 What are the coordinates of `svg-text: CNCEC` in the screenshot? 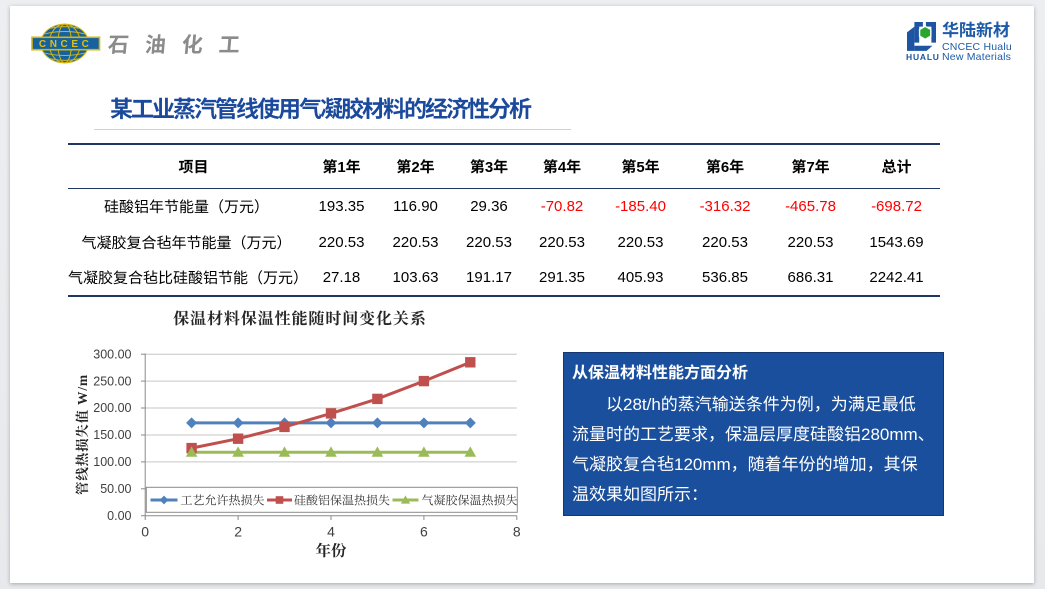 It's located at (66, 44).